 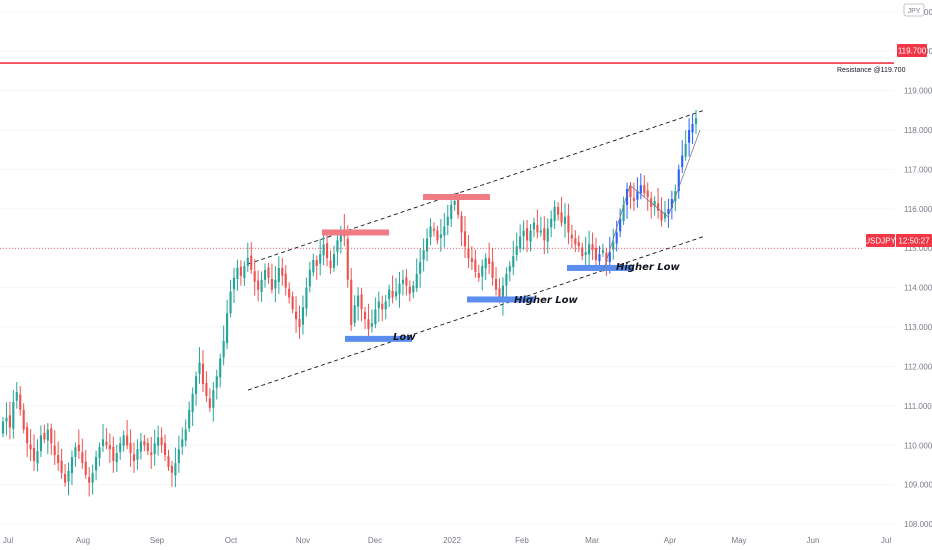 What do you see at coordinates (918, 524) in the screenshot?
I see `y-tick-label: 108.000` at bounding box center [918, 524].